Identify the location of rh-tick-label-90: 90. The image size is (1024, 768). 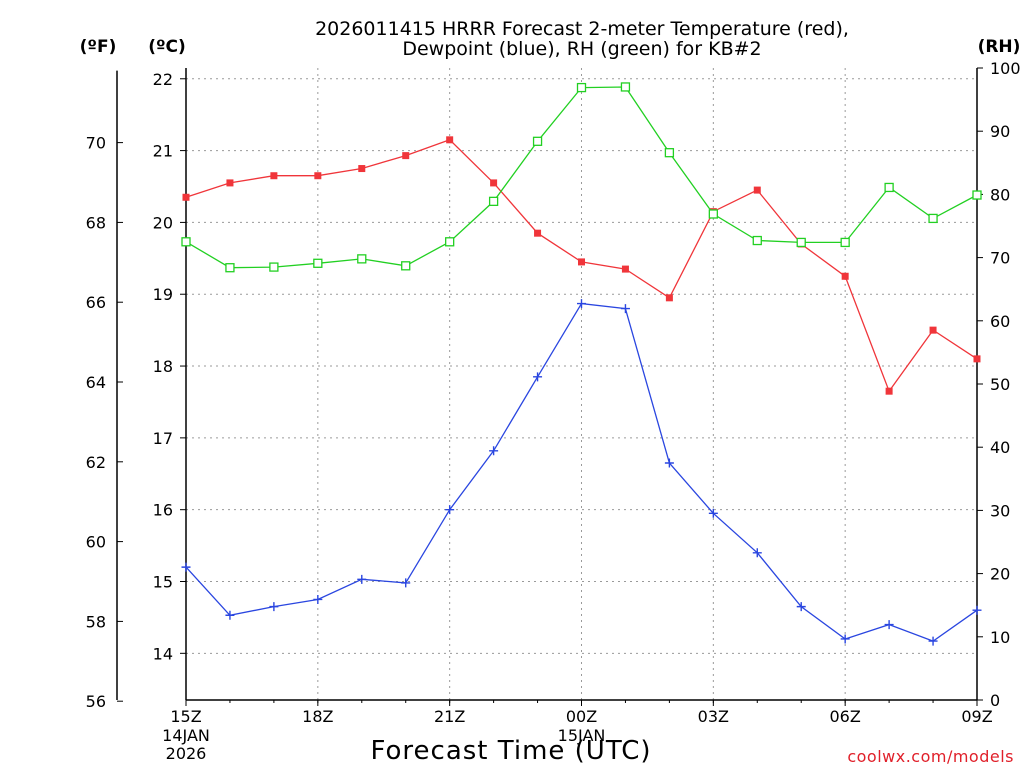
(1000, 131).